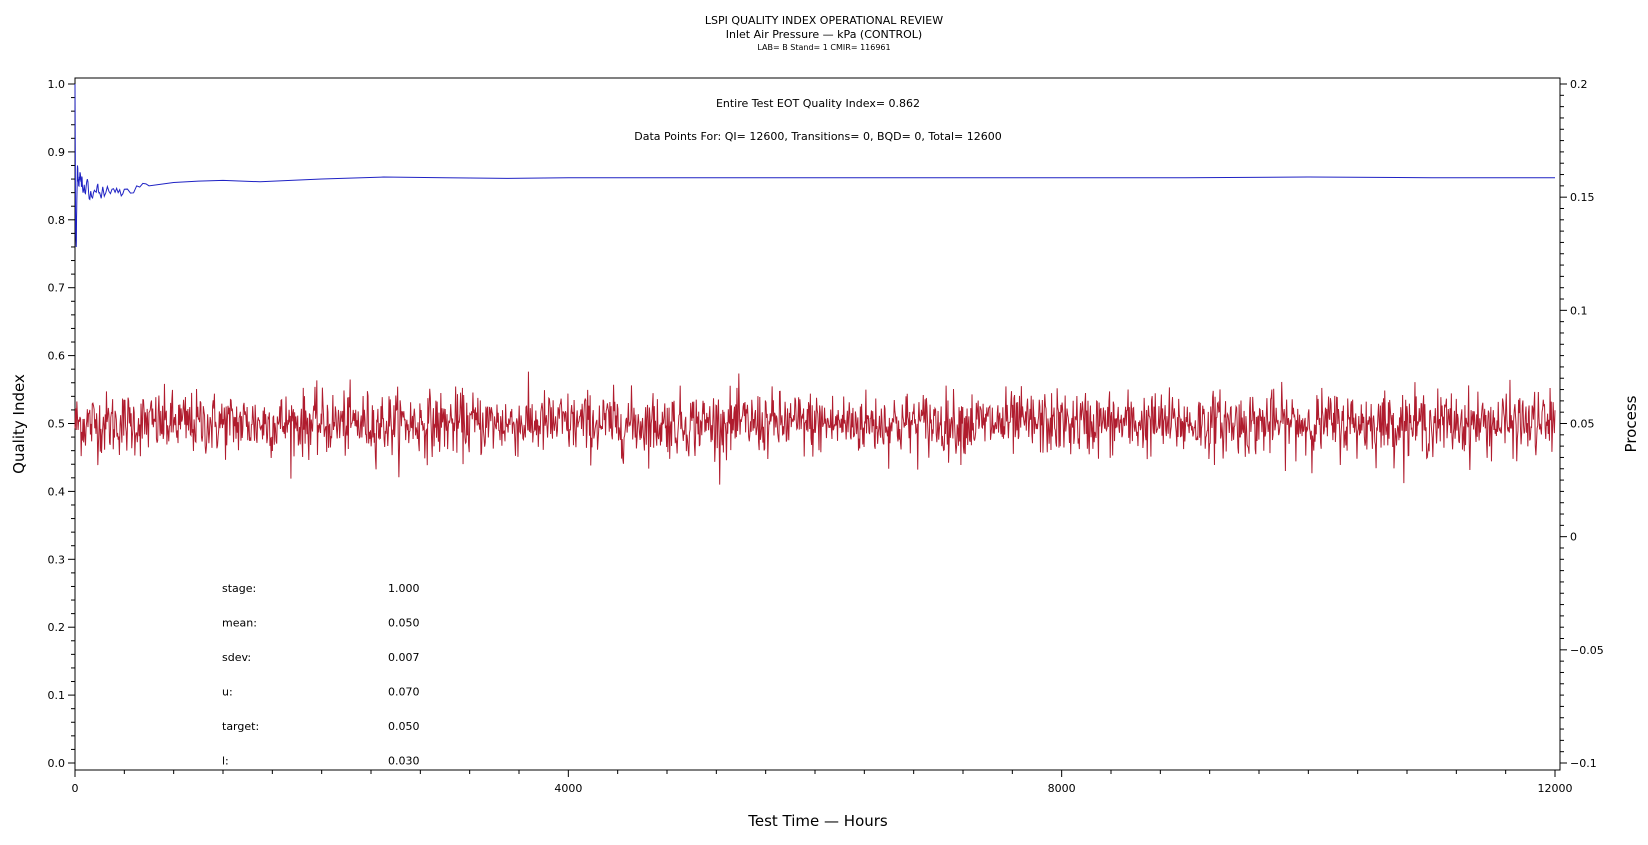 The image size is (1648, 845). What do you see at coordinates (57, 356) in the screenshot?
I see `y-tick-label: 0.6` at bounding box center [57, 356].